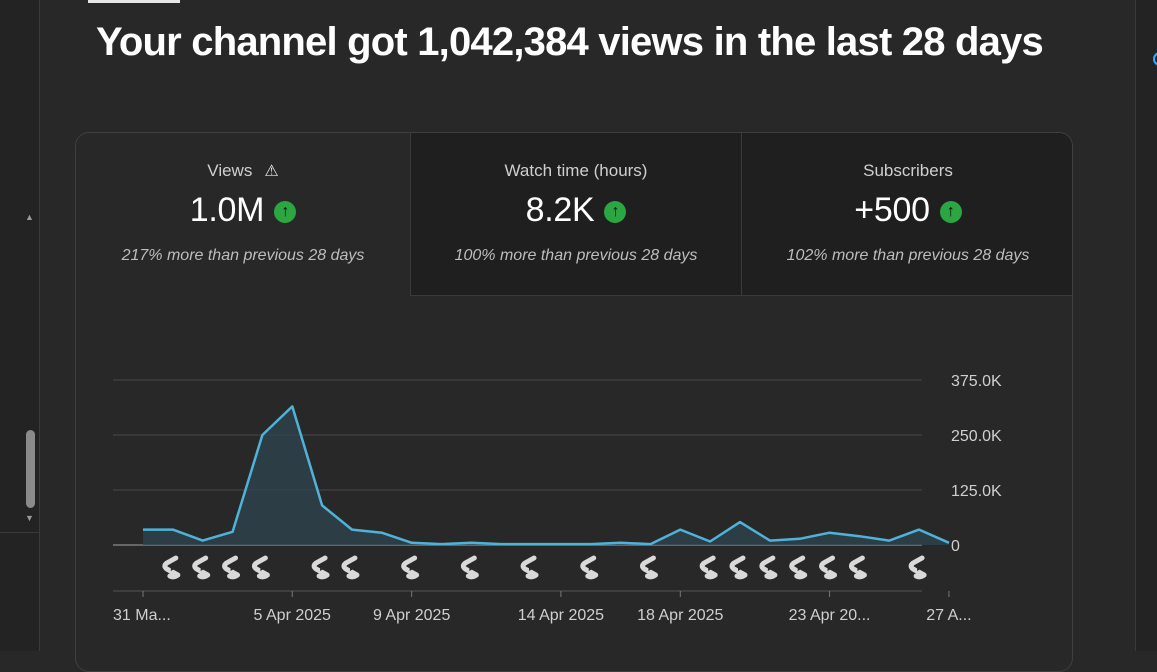 This screenshot has height=672, width=1157. I want to click on subscribers-value: +500, so click(892, 210).